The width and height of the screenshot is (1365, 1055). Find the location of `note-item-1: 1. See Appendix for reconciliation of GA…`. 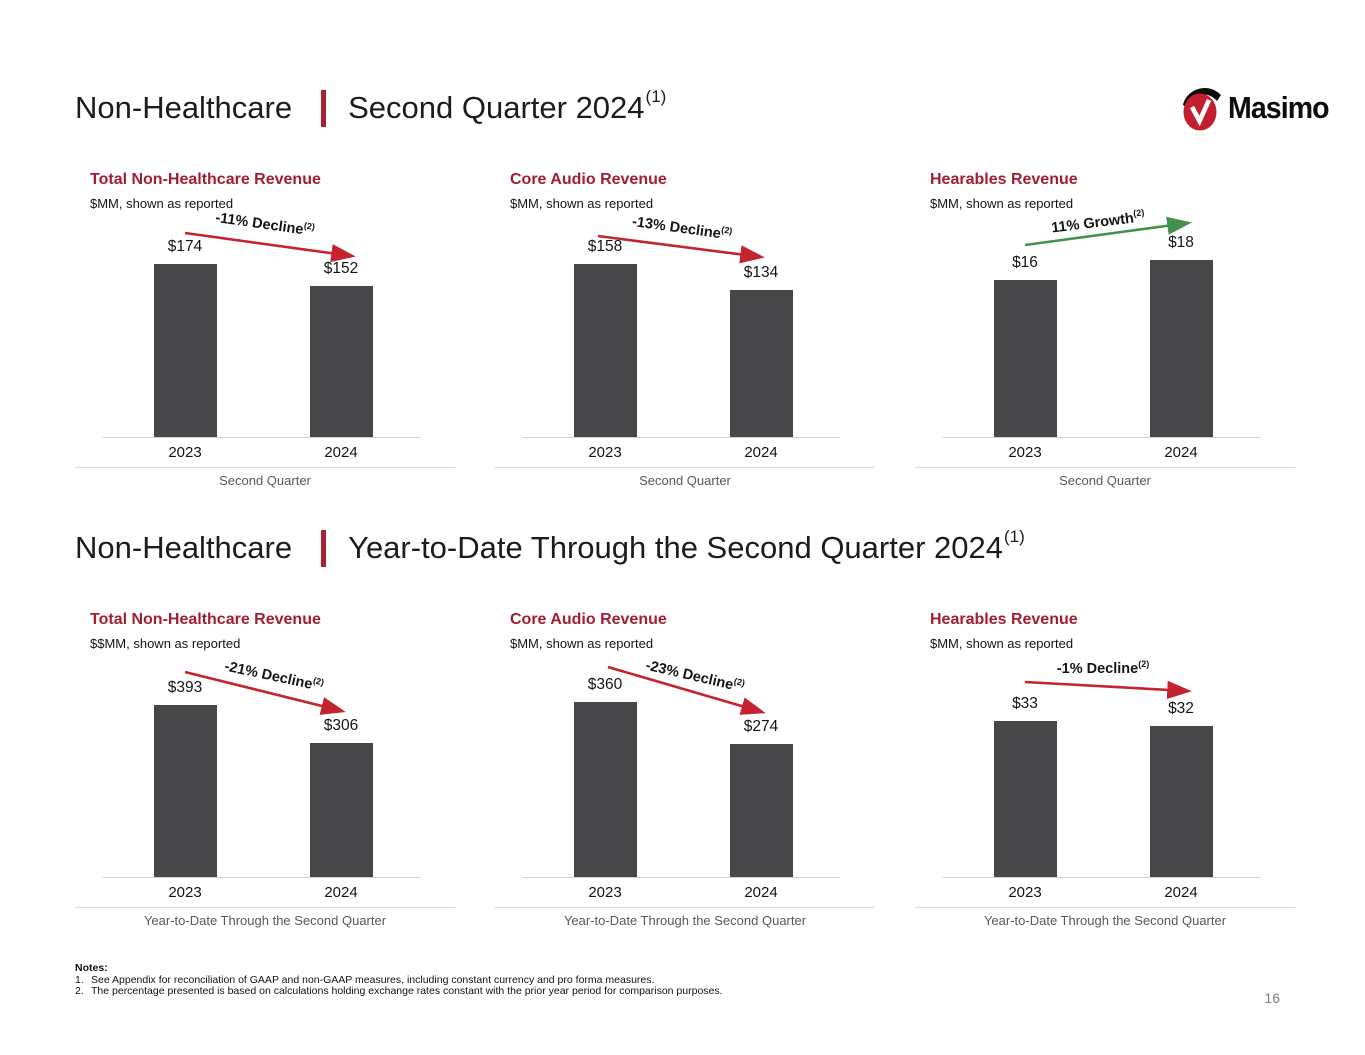

note-item-1: 1. See Appendix for reconciliation of GA… is located at coordinates (399, 980).